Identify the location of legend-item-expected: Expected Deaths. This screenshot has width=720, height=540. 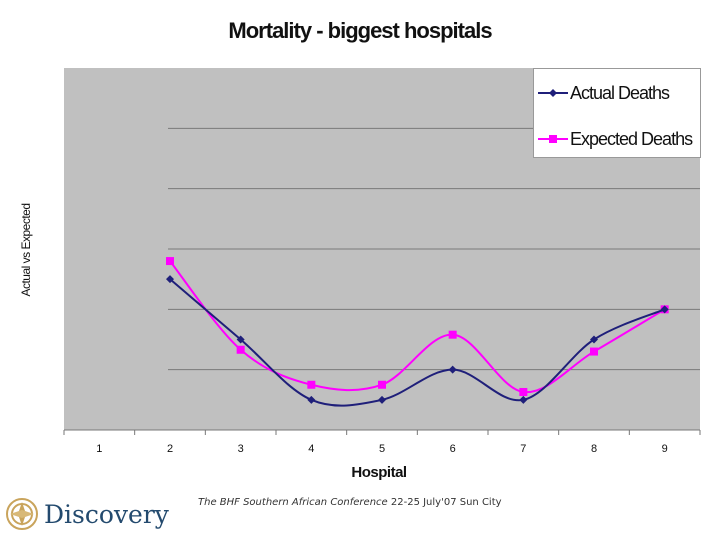
(613, 139).